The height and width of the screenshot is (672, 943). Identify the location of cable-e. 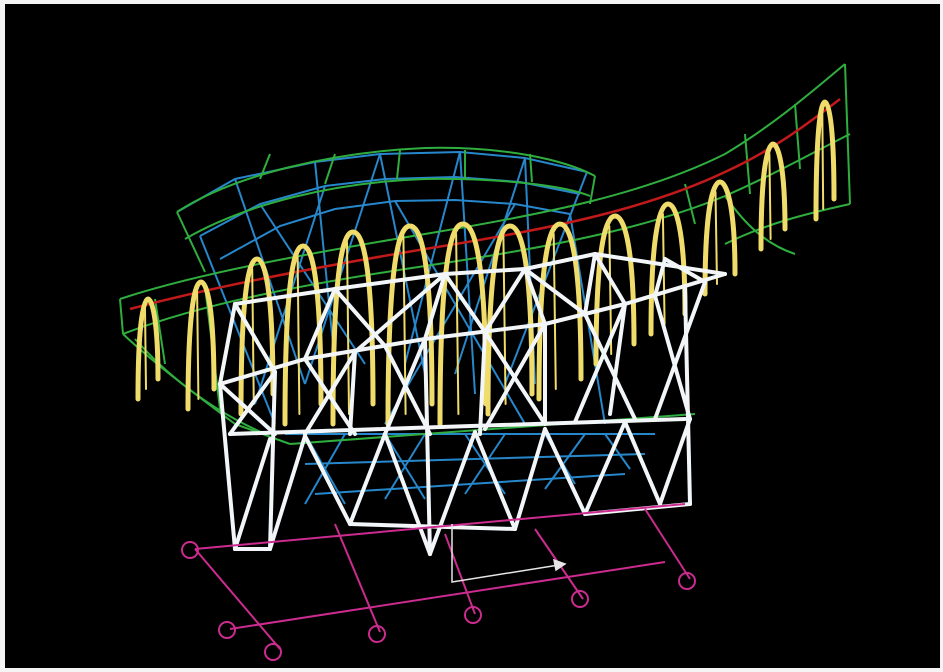
(402, 264).